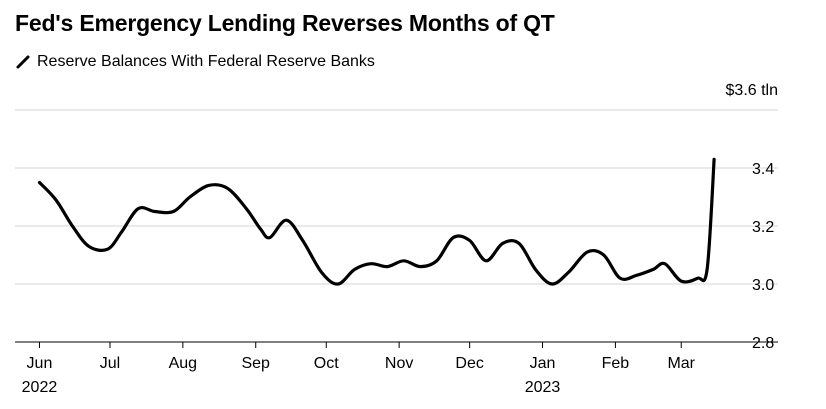  What do you see at coordinates (326, 363) in the screenshot?
I see `x-tick-label: Oct` at bounding box center [326, 363].